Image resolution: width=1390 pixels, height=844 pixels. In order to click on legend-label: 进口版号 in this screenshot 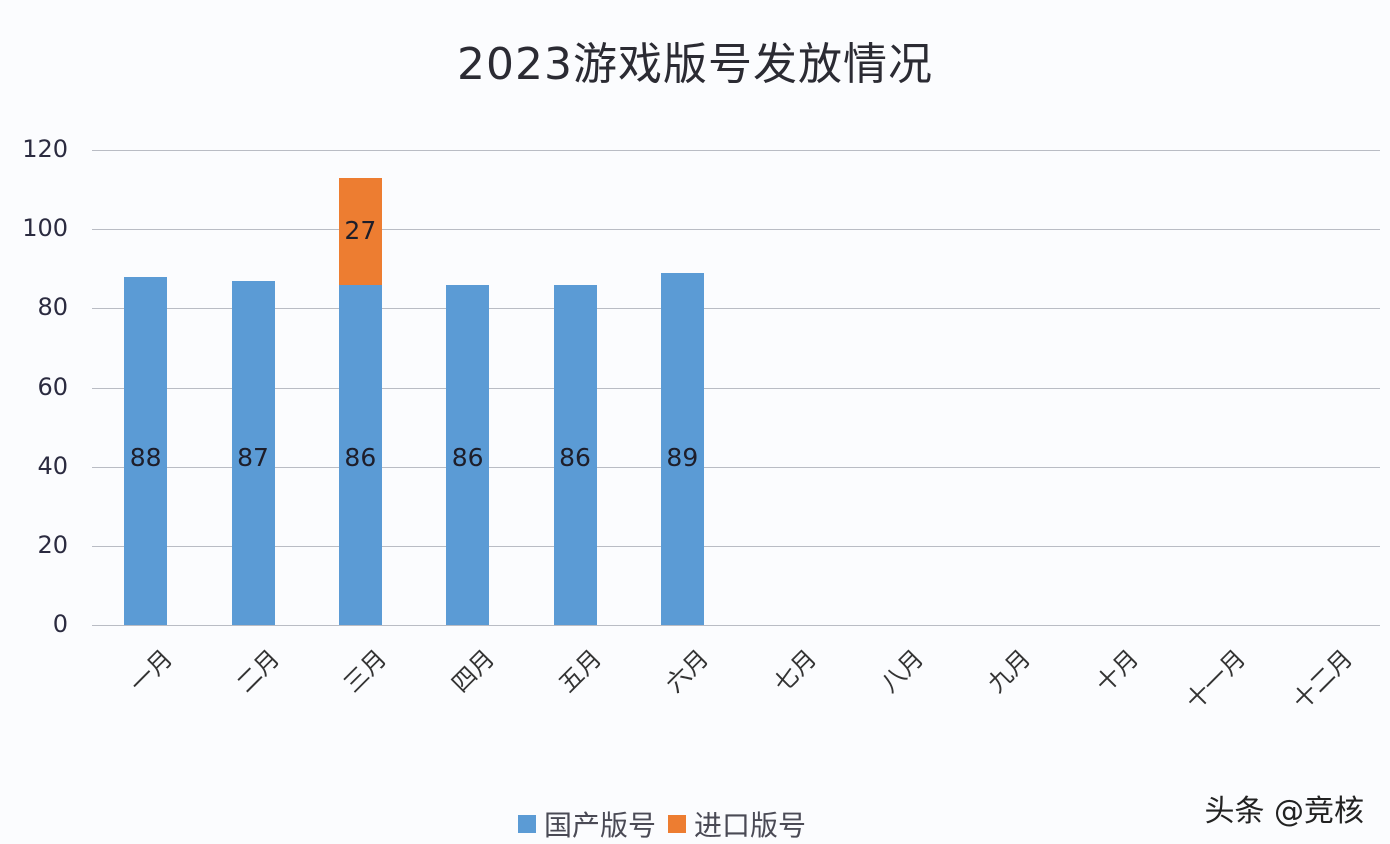, I will do `click(750, 825)`.